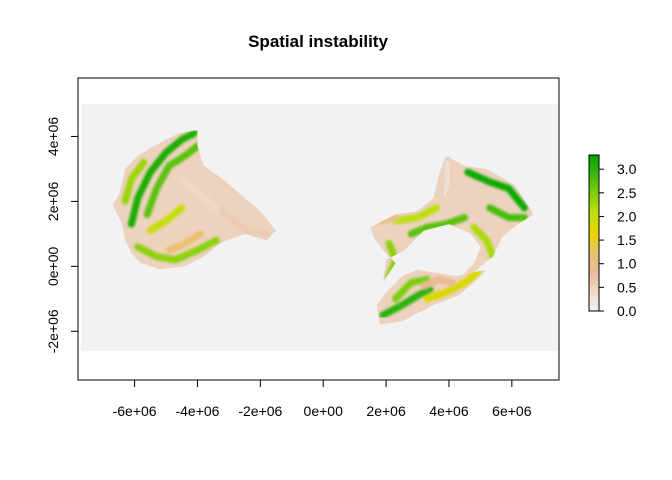 This screenshot has width=672, height=480. I want to click on colorbar-legend: 0.0 0.5 1.0 1.5 2.0 2.5 3.0, so click(612, 236).